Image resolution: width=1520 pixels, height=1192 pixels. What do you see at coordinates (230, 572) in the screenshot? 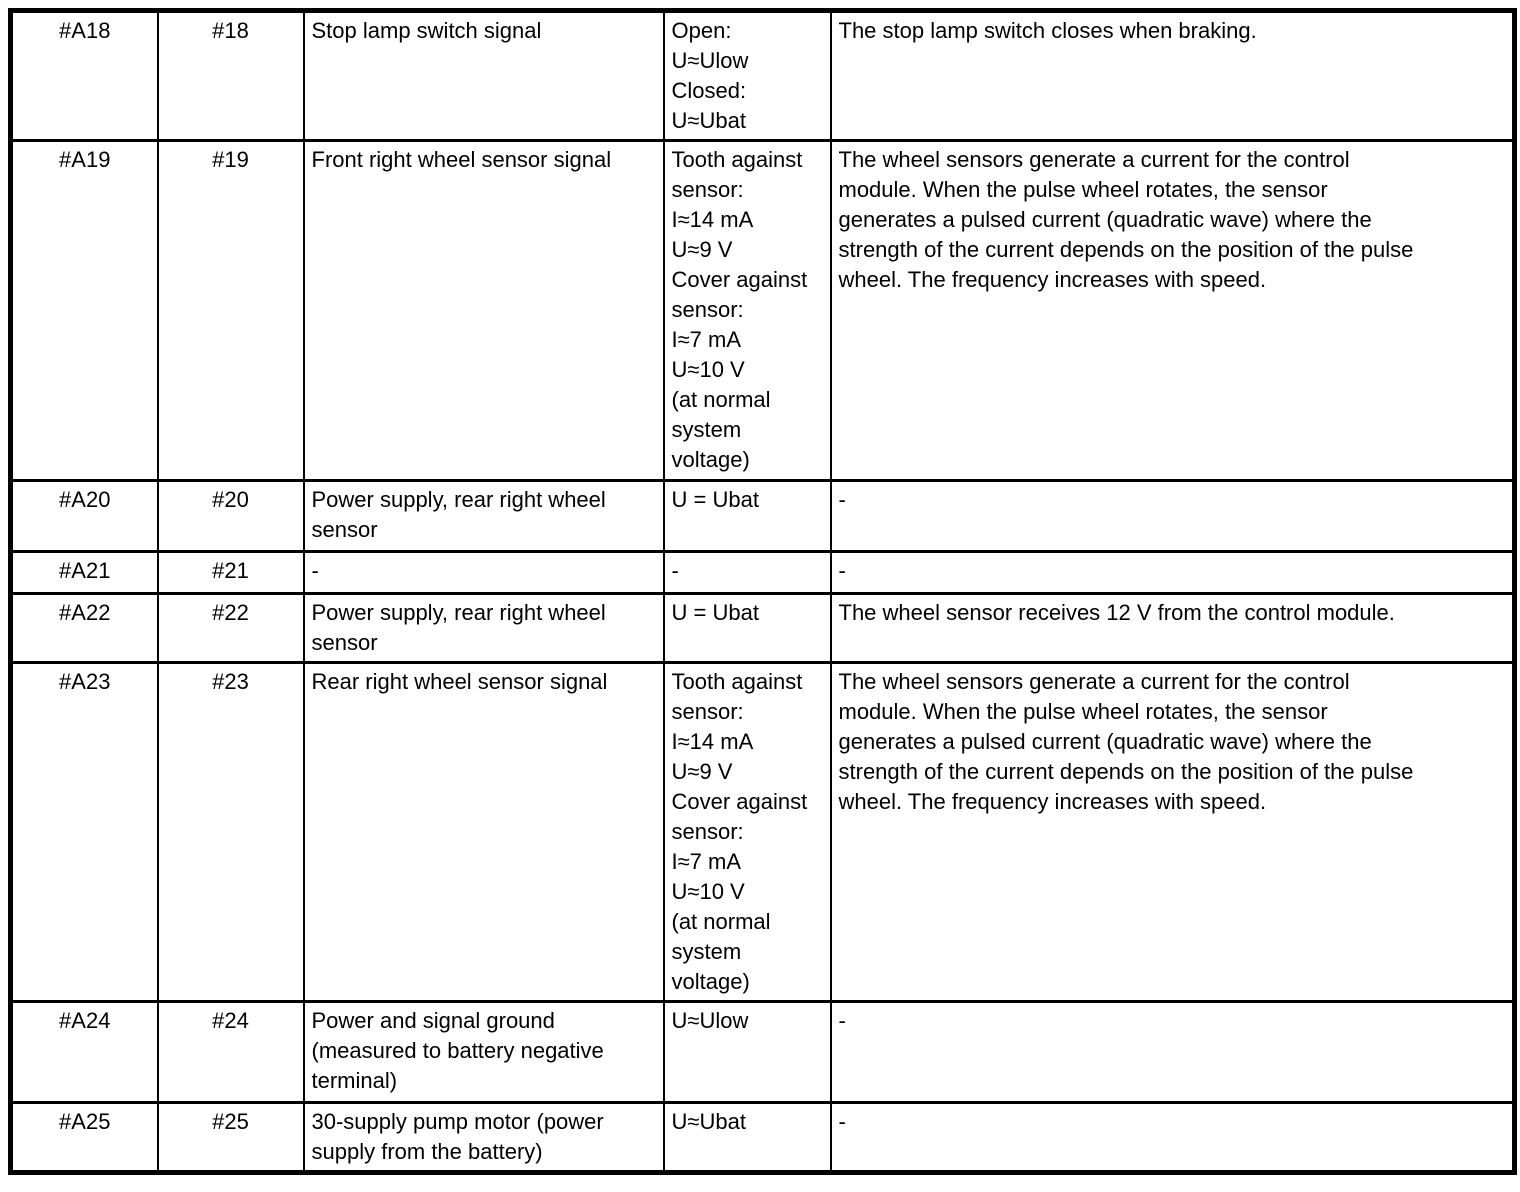
I see `pin-cell: #21` at bounding box center [230, 572].